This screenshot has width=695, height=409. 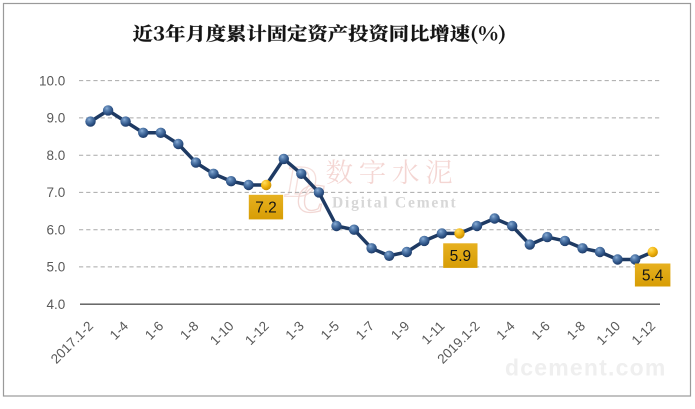 I want to click on svg-text: 8.0, so click(x=56, y=155).